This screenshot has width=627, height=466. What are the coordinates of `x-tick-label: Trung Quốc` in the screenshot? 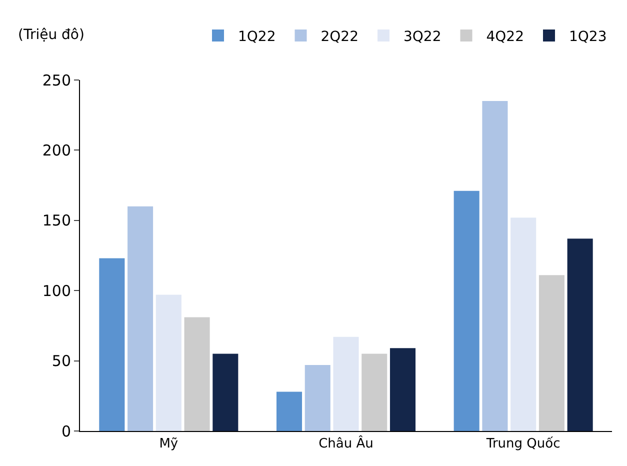 It's located at (522, 444).